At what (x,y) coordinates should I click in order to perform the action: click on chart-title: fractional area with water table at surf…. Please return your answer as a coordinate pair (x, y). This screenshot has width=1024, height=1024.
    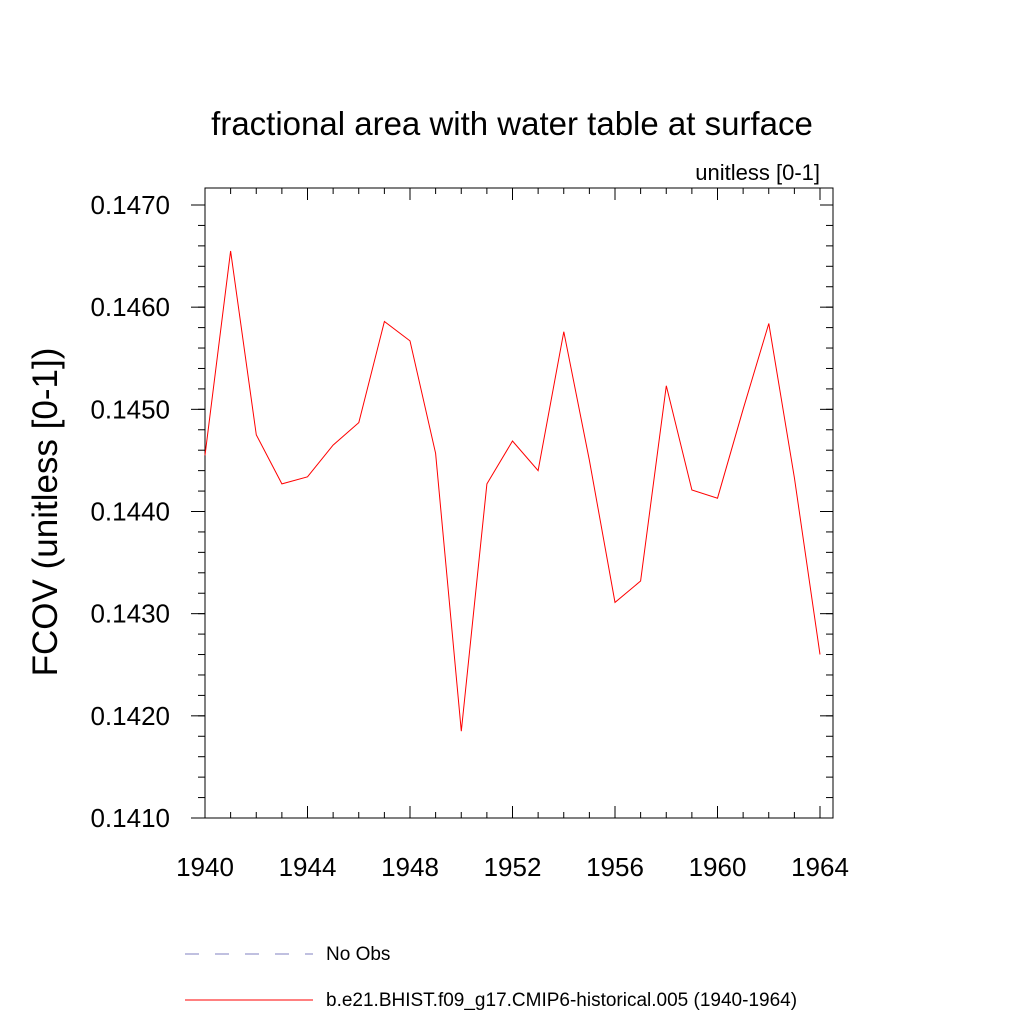
    Looking at the image, I should click on (512, 123).